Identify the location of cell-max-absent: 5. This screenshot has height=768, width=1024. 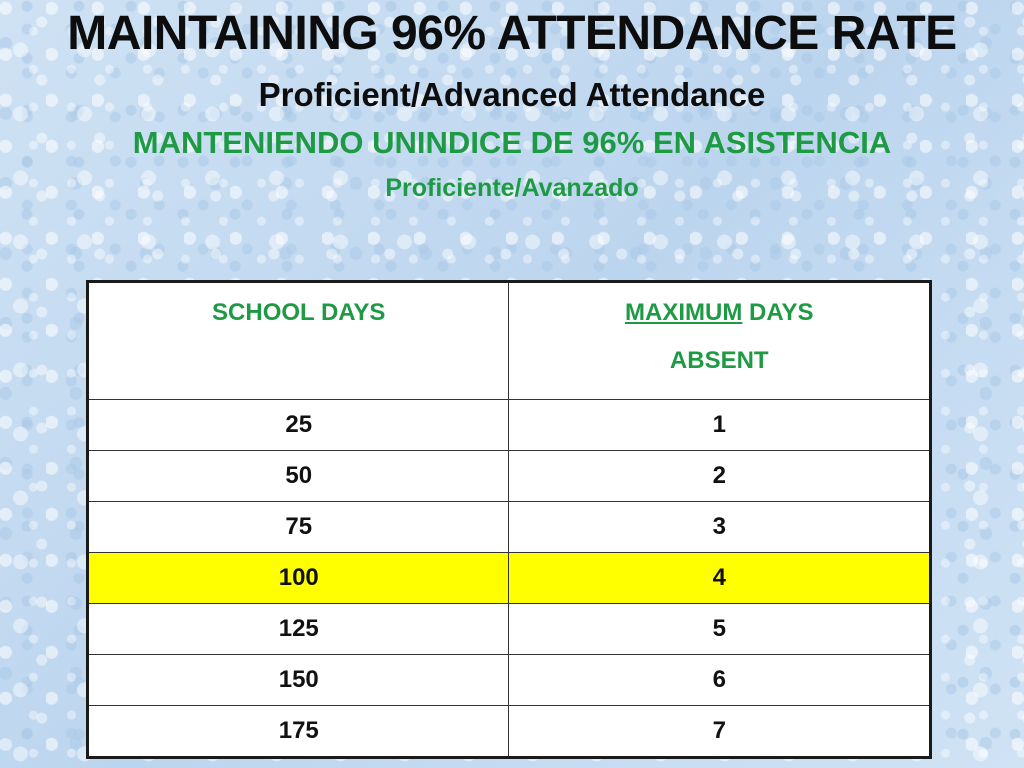
(719, 629).